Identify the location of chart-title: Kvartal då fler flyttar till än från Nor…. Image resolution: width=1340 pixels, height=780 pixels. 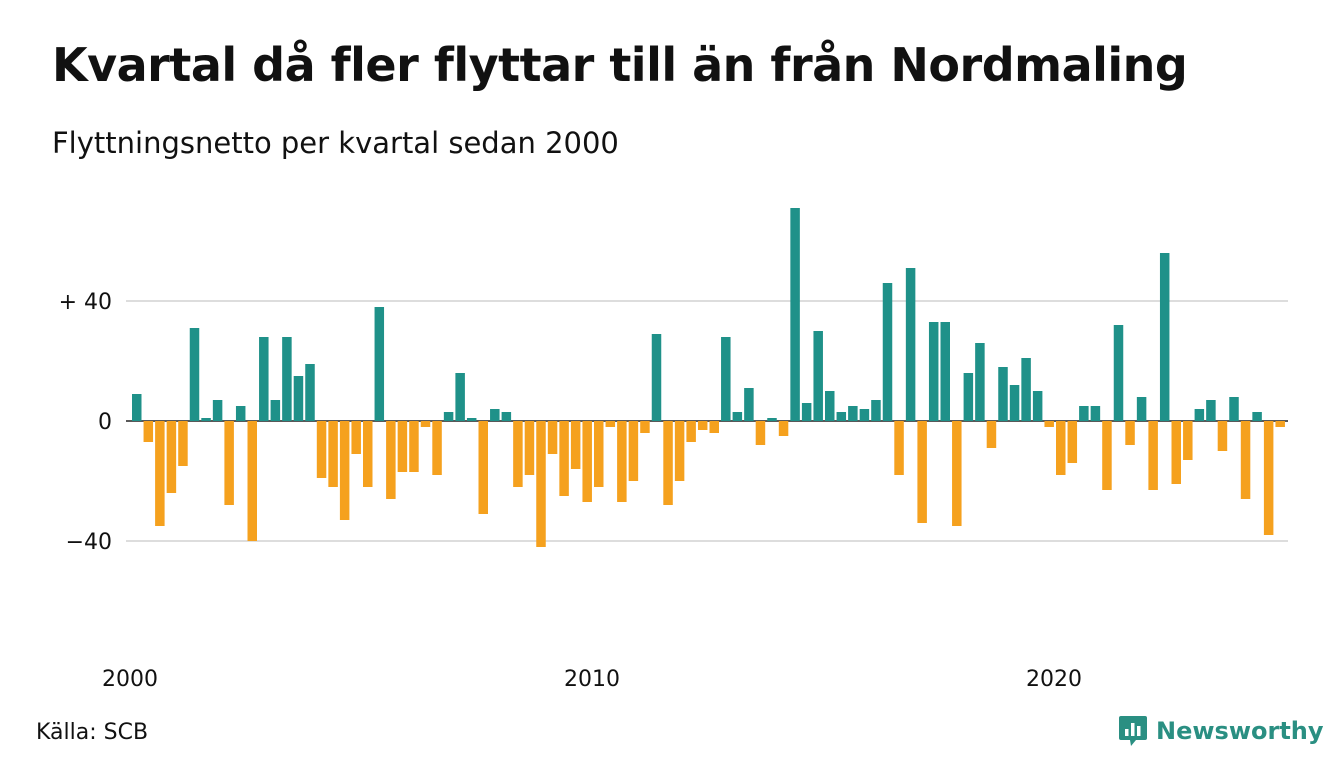
(620, 65).